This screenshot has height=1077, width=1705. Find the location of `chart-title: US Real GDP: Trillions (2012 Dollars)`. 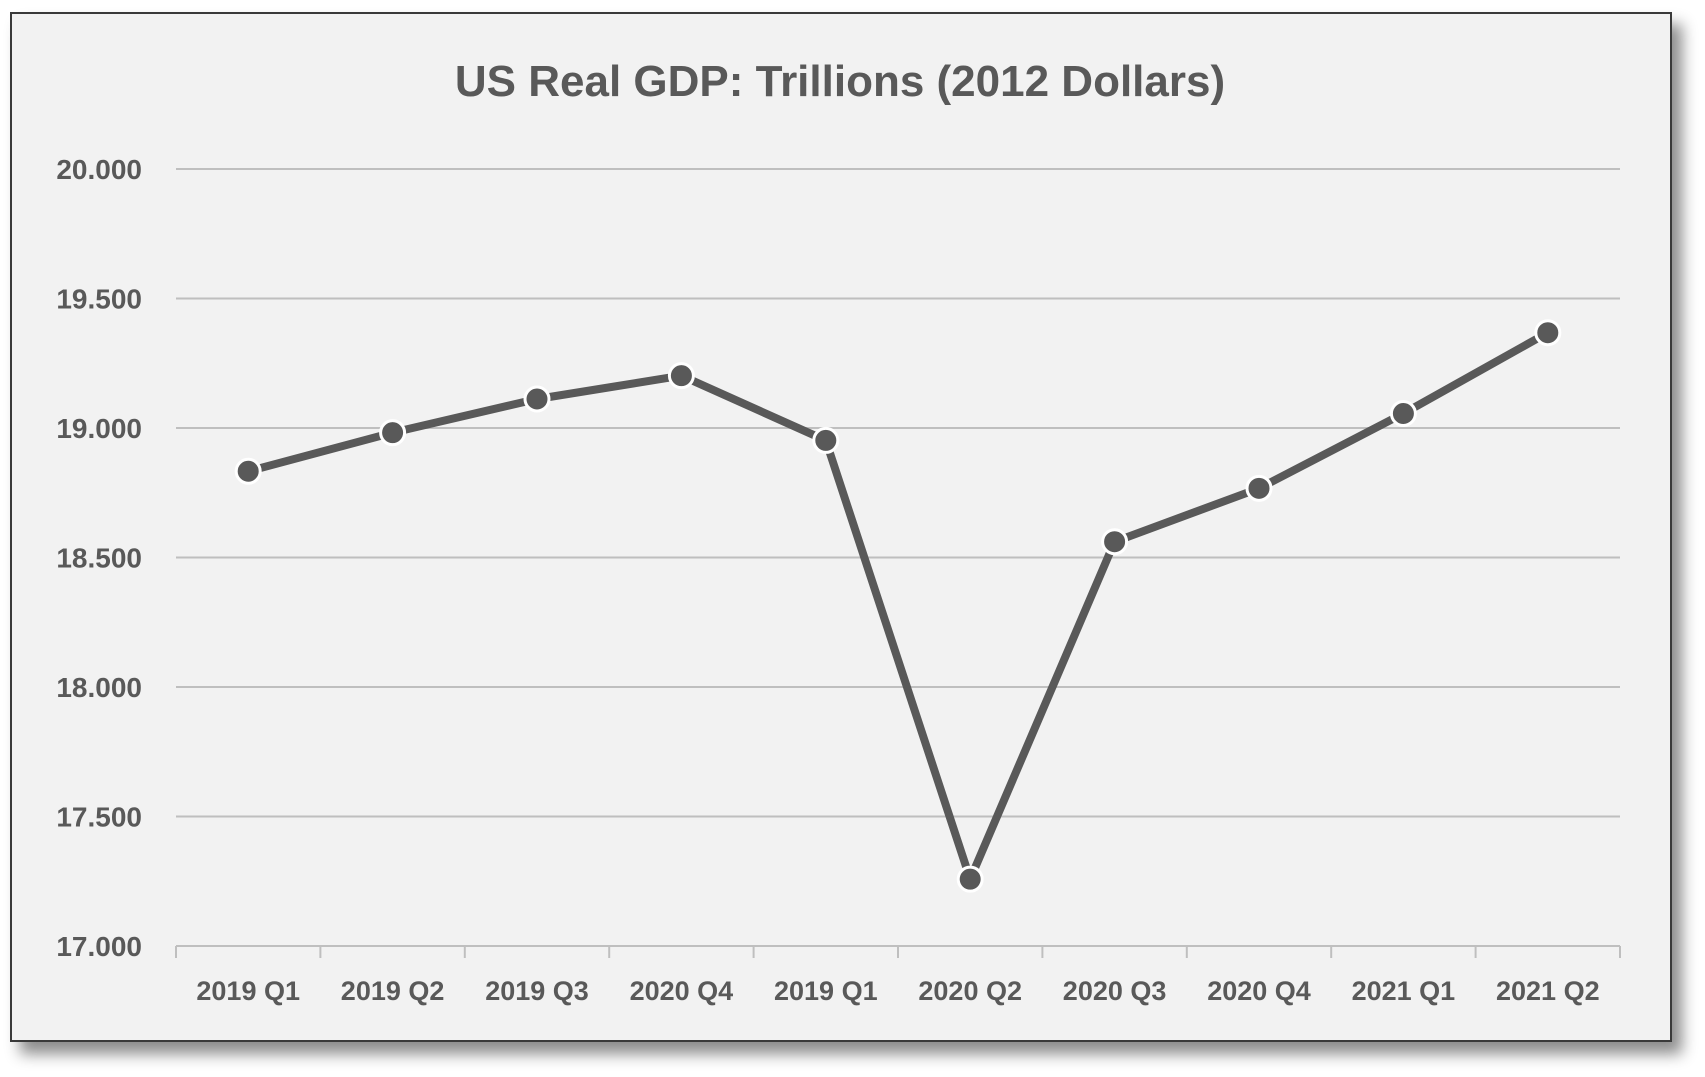

chart-title: US Real GDP: Trillions (2012 Dollars) is located at coordinates (840, 81).